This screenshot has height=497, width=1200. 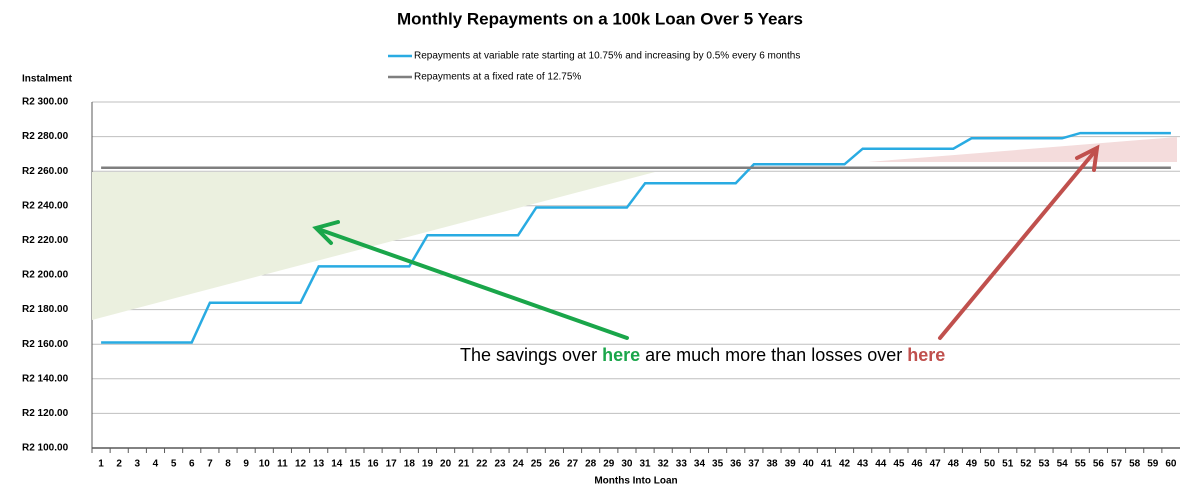 I want to click on x-tick-label: 52, so click(x=1026, y=464).